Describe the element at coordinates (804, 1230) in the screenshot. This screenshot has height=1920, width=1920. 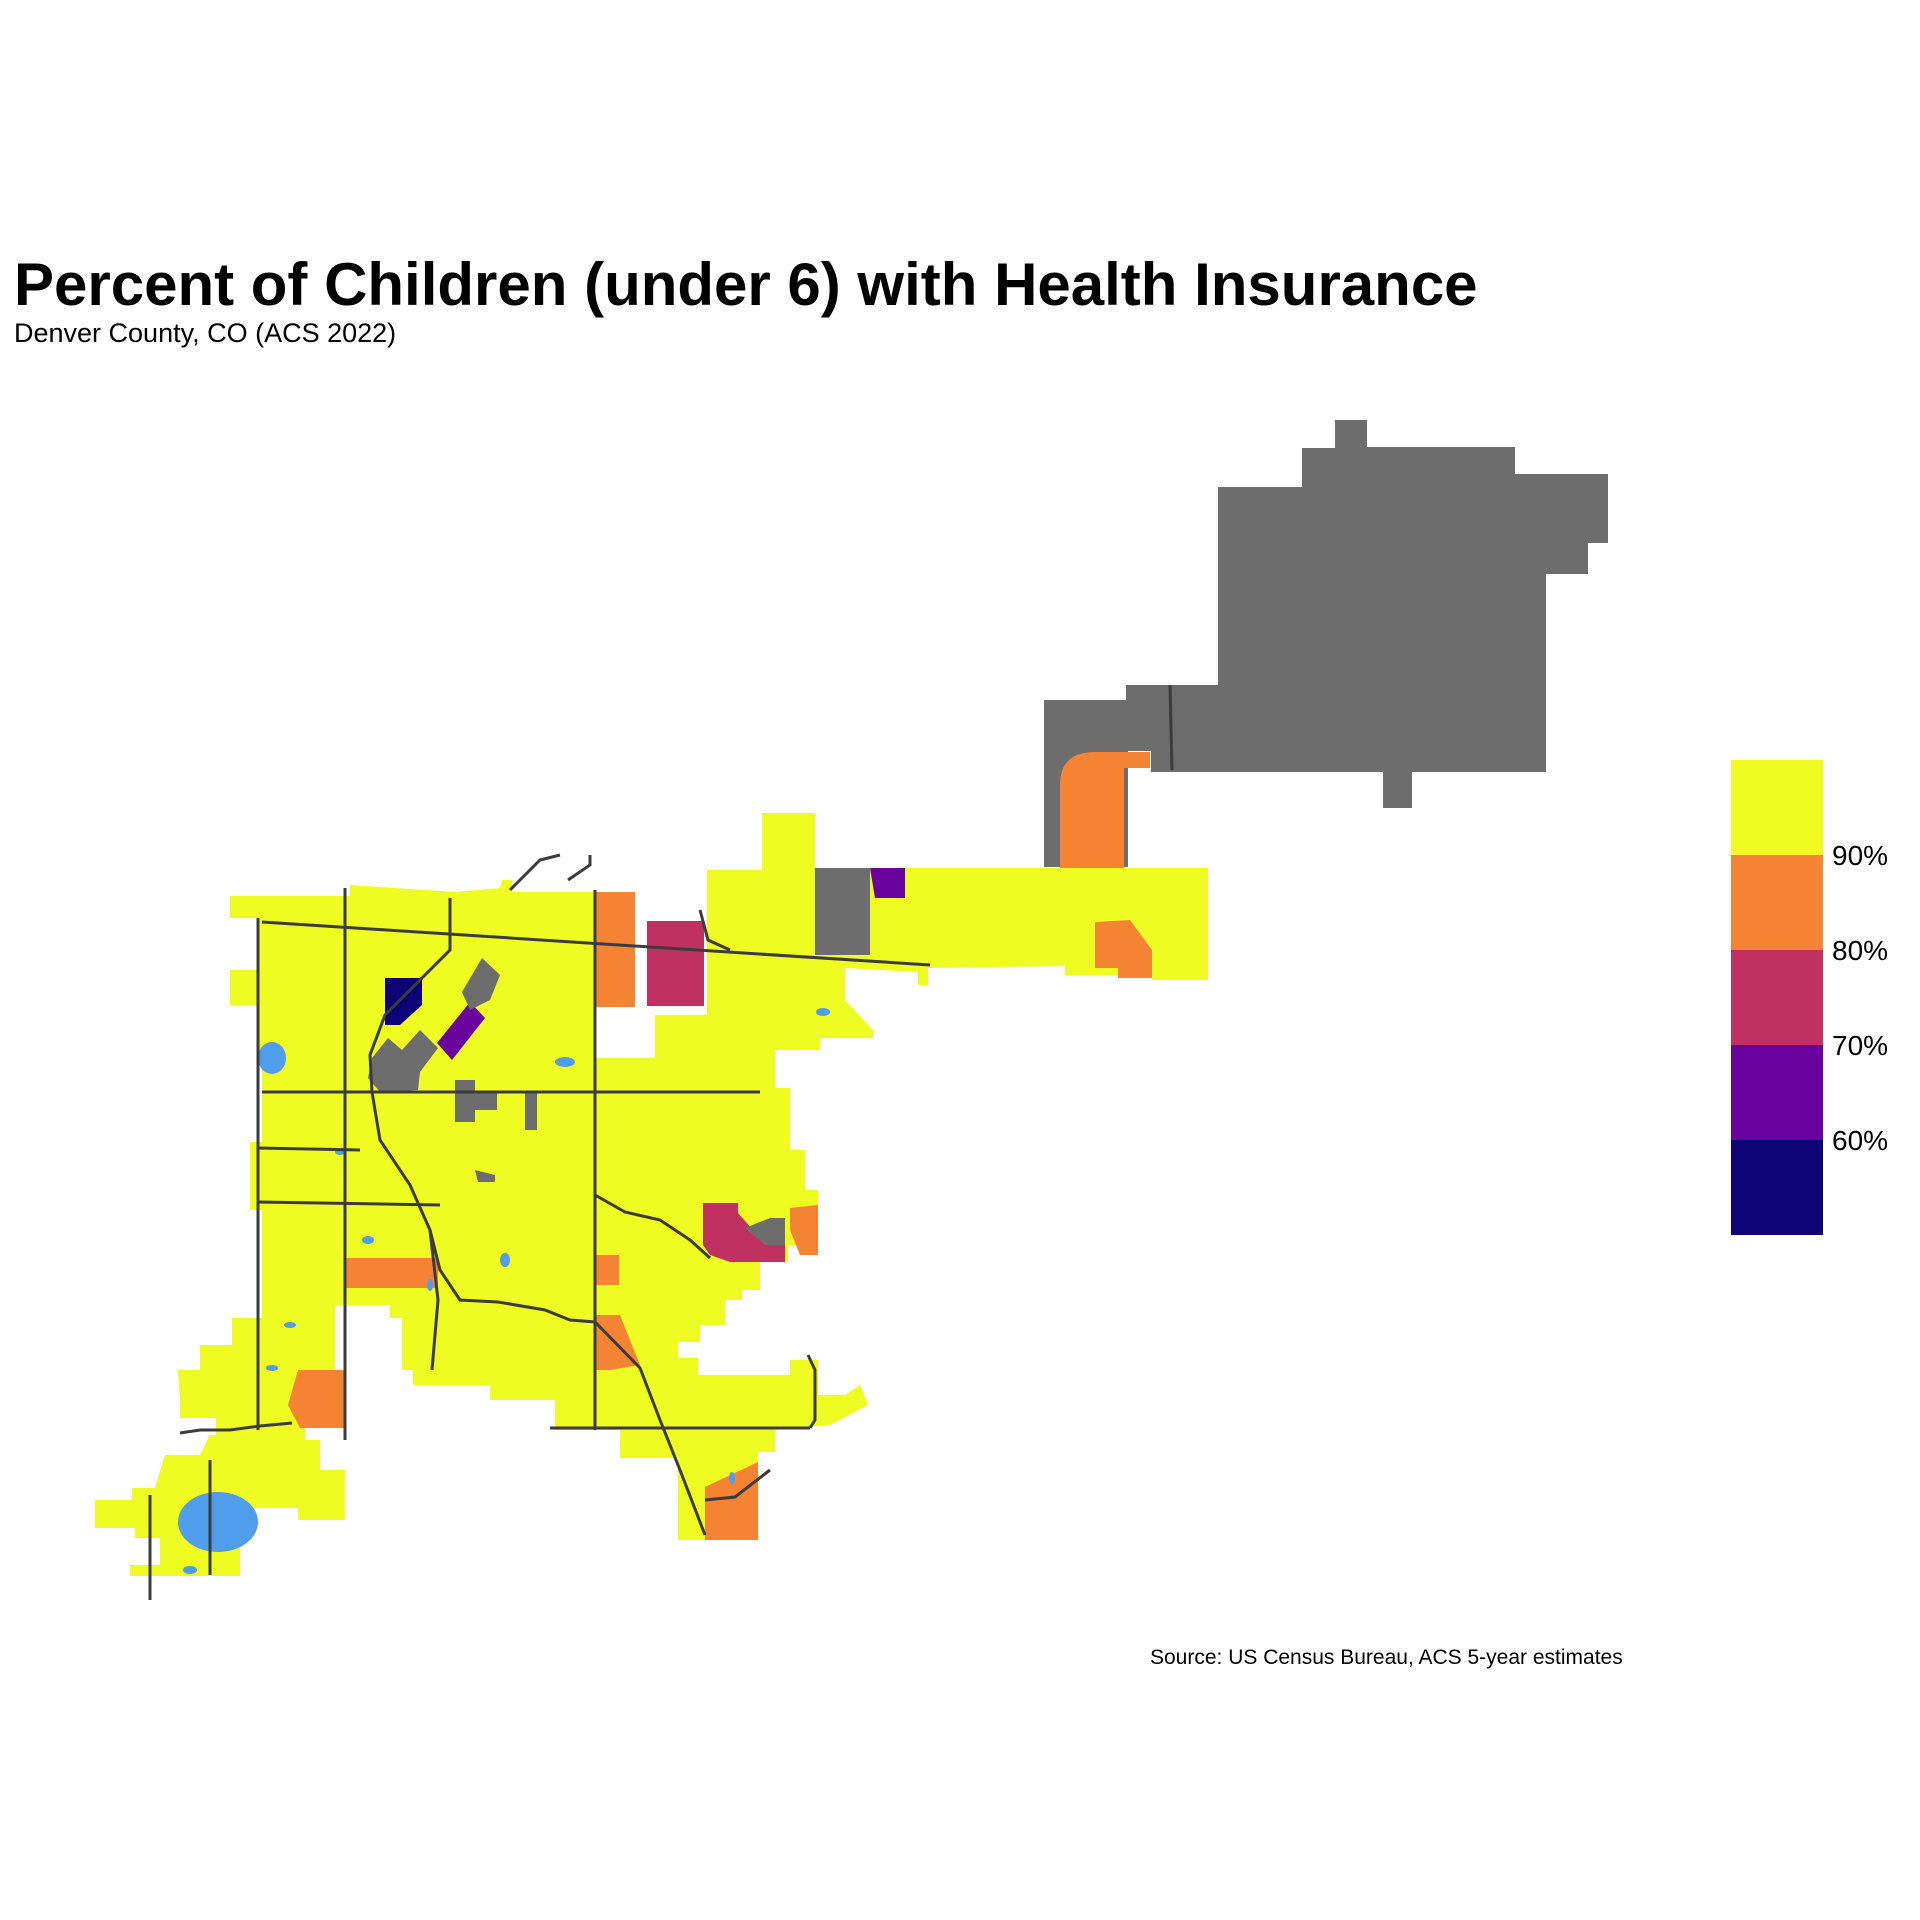
I see `tract-o7` at that location.